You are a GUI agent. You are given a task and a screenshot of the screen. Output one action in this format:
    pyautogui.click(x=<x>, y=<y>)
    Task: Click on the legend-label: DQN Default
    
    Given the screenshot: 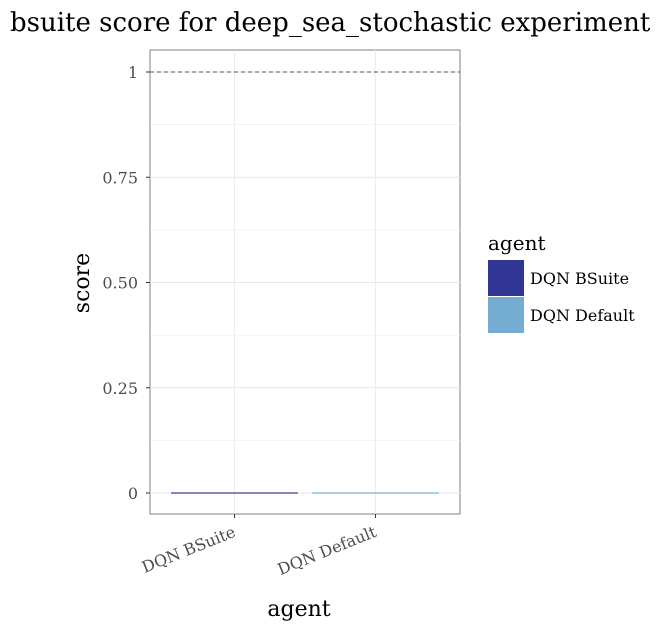 What is the action you would take?
    pyautogui.click(x=582, y=315)
    